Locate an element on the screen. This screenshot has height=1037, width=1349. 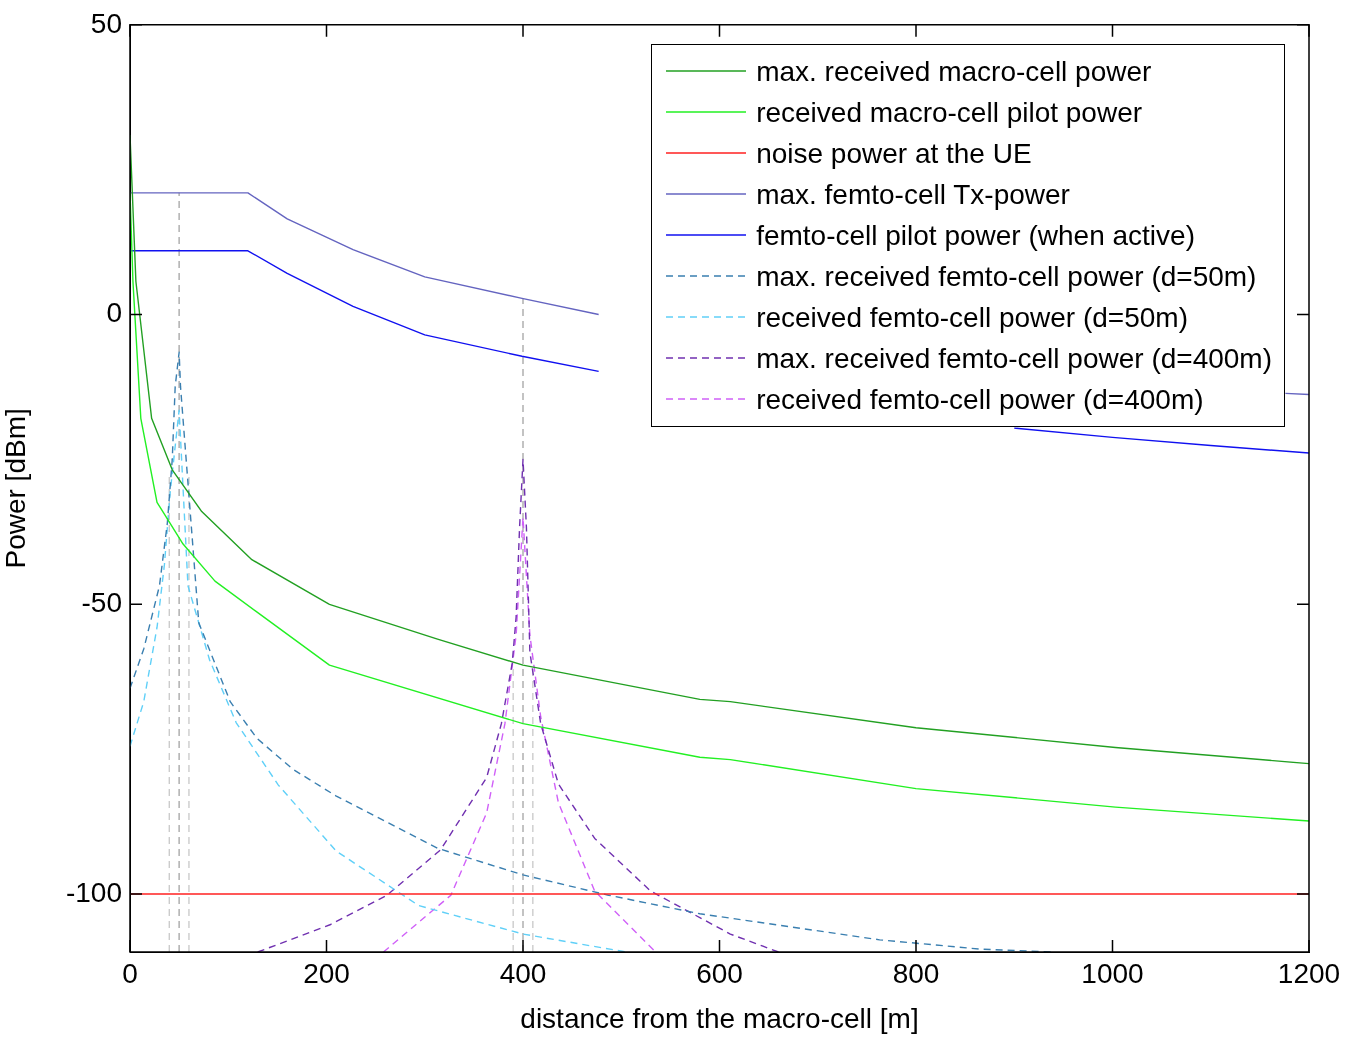
x-tick-label: 1200 is located at coordinates (1309, 973).